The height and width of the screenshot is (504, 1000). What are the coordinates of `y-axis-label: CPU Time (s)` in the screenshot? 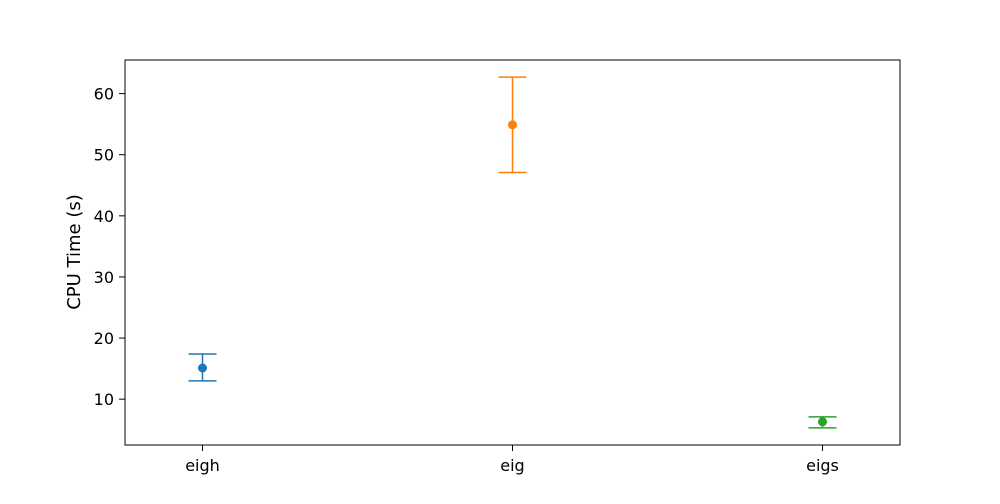 It's located at (74, 252).